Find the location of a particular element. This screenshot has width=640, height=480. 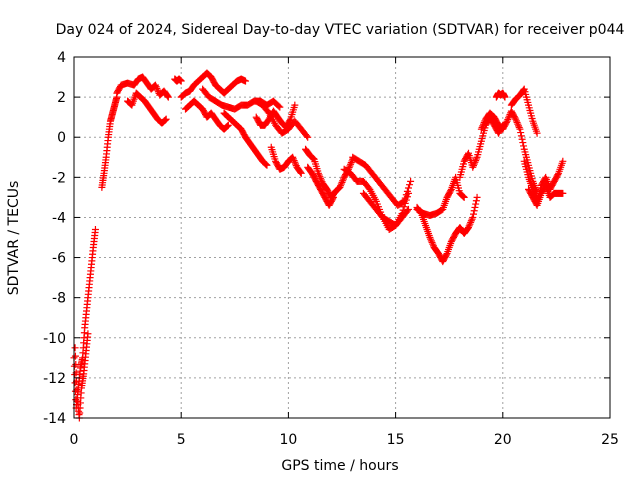

y-tick-label: -14 is located at coordinates (54, 419).